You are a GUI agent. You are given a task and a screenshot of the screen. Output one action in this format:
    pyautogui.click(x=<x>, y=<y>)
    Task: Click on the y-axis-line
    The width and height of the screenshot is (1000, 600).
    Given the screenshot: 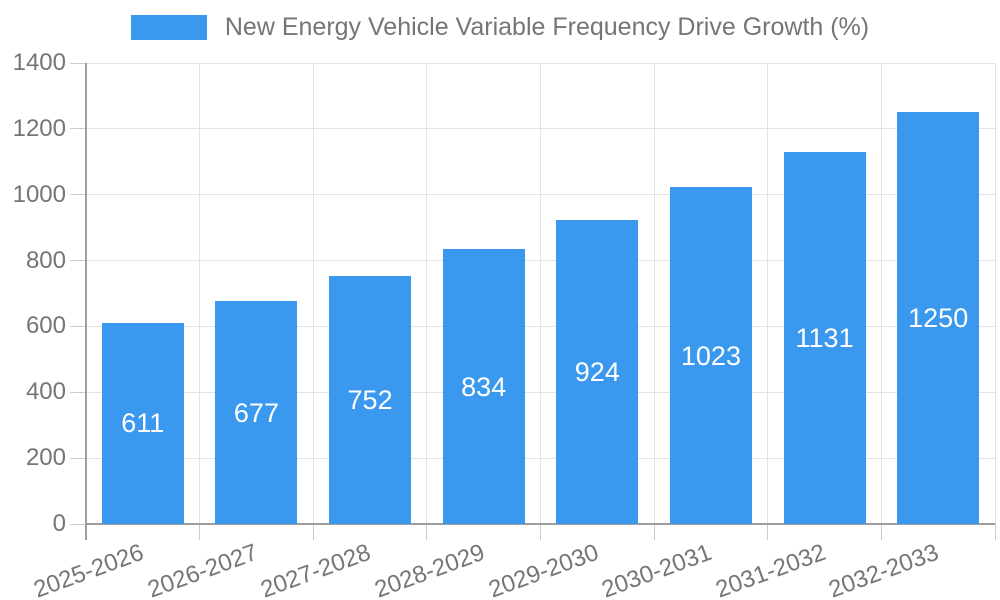 What is the action you would take?
    pyautogui.click(x=86, y=301)
    